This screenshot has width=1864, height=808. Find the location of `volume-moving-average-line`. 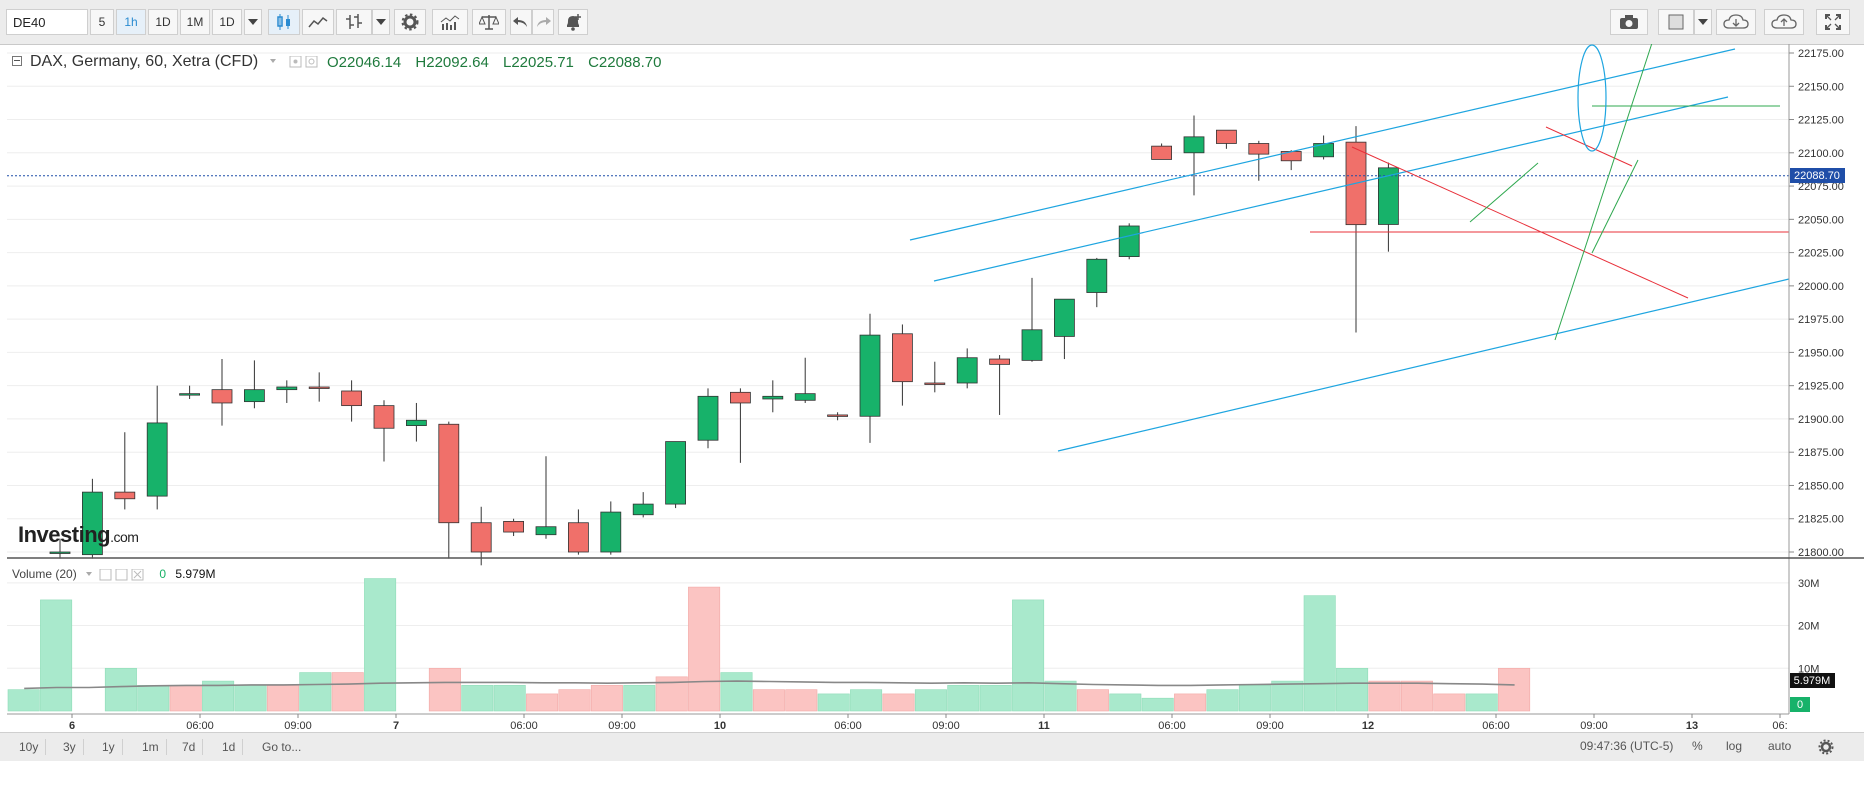

volume-moving-average-line is located at coordinates (769, 685).